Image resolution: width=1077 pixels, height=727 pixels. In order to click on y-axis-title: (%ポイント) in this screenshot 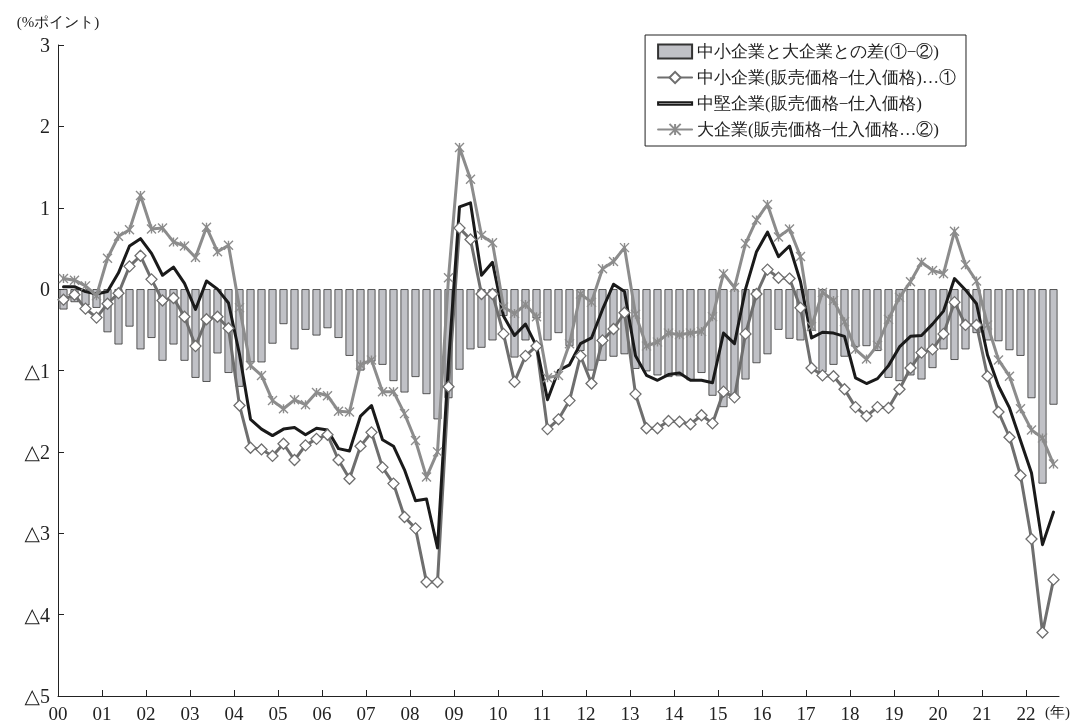, I will do `click(58, 22)`.